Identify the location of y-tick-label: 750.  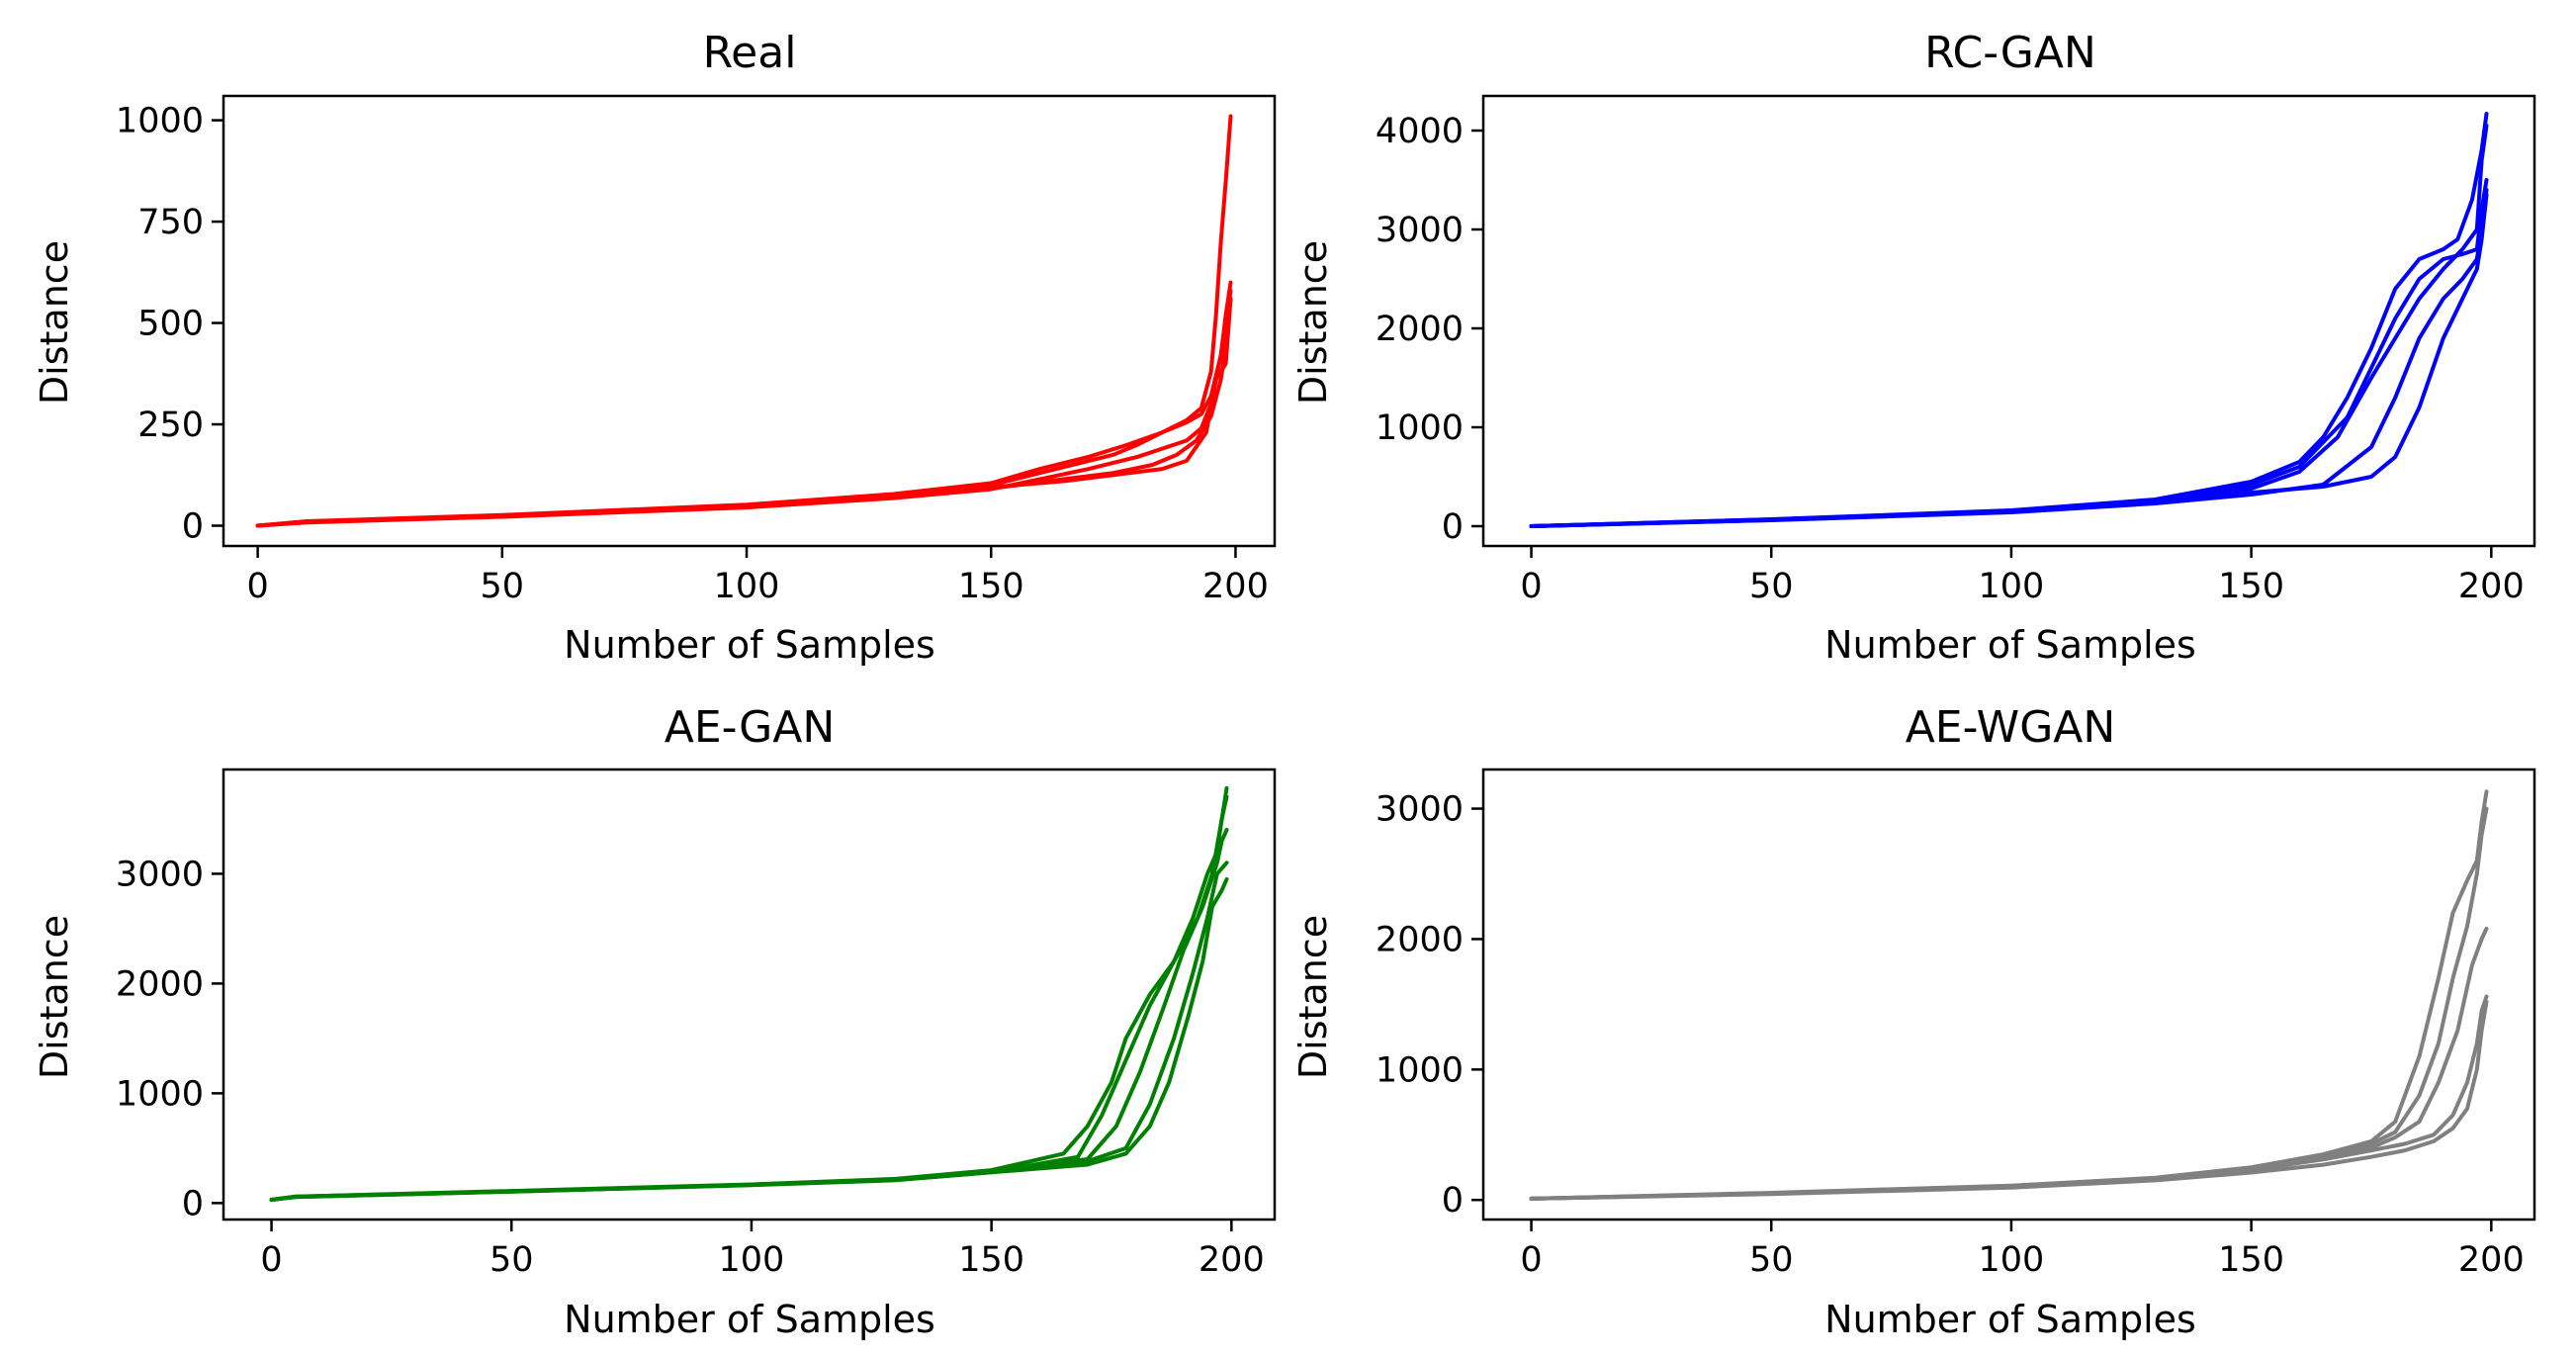
(170, 222).